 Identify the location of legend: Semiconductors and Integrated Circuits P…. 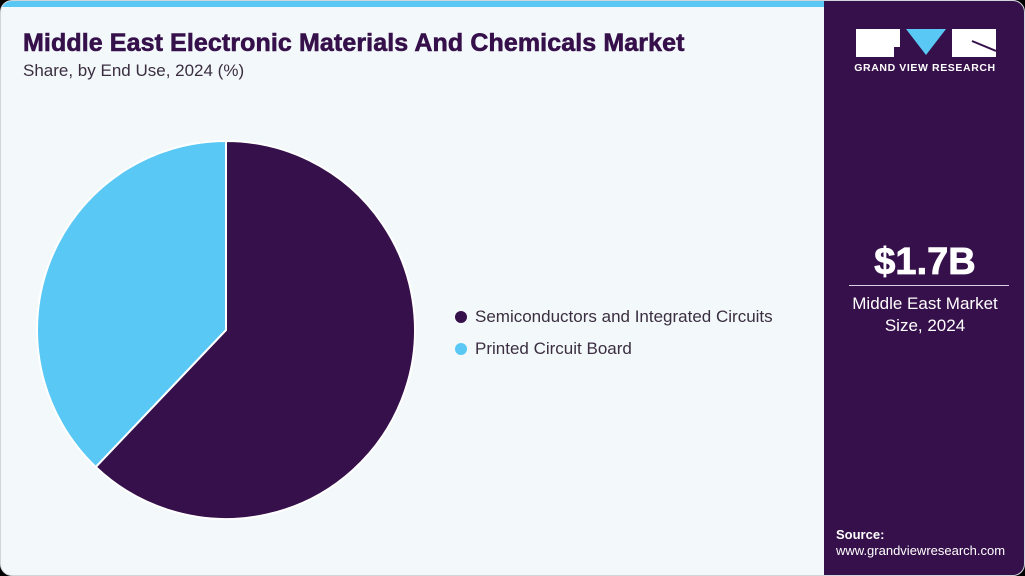
(614, 333).